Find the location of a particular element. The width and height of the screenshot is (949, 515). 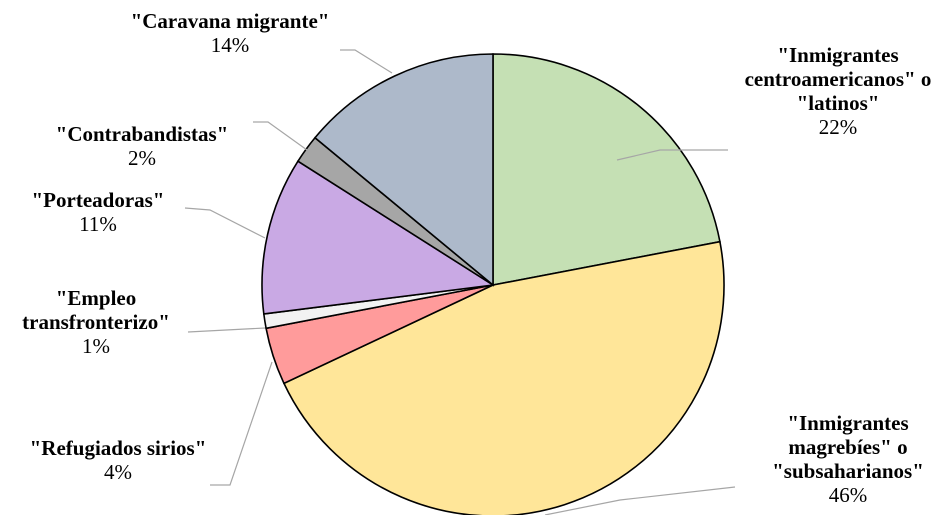

slice-name-line: "Refugiados sirios" is located at coordinates (118, 448).